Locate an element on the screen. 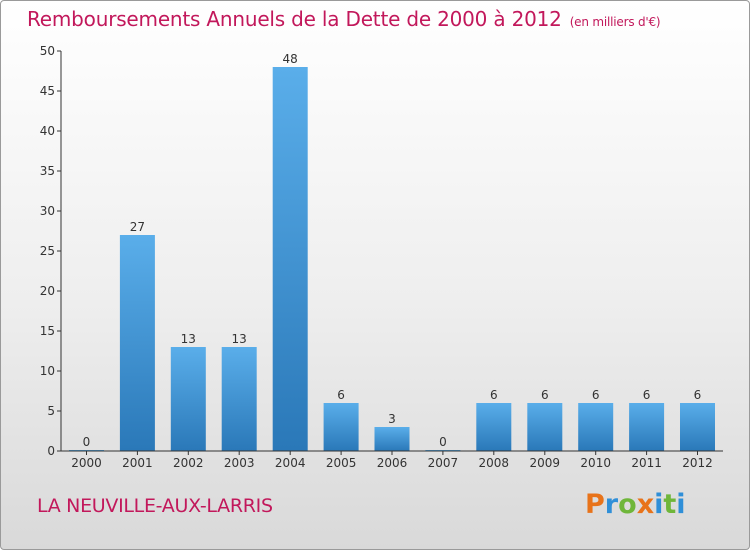 The height and width of the screenshot is (550, 750). x-tick-label: 2008 is located at coordinates (494, 463).